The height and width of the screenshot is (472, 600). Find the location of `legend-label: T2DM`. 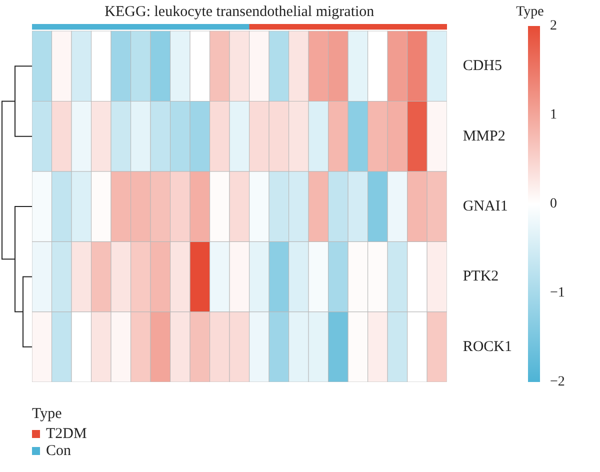

legend-label: T2DM is located at coordinates (66, 434).